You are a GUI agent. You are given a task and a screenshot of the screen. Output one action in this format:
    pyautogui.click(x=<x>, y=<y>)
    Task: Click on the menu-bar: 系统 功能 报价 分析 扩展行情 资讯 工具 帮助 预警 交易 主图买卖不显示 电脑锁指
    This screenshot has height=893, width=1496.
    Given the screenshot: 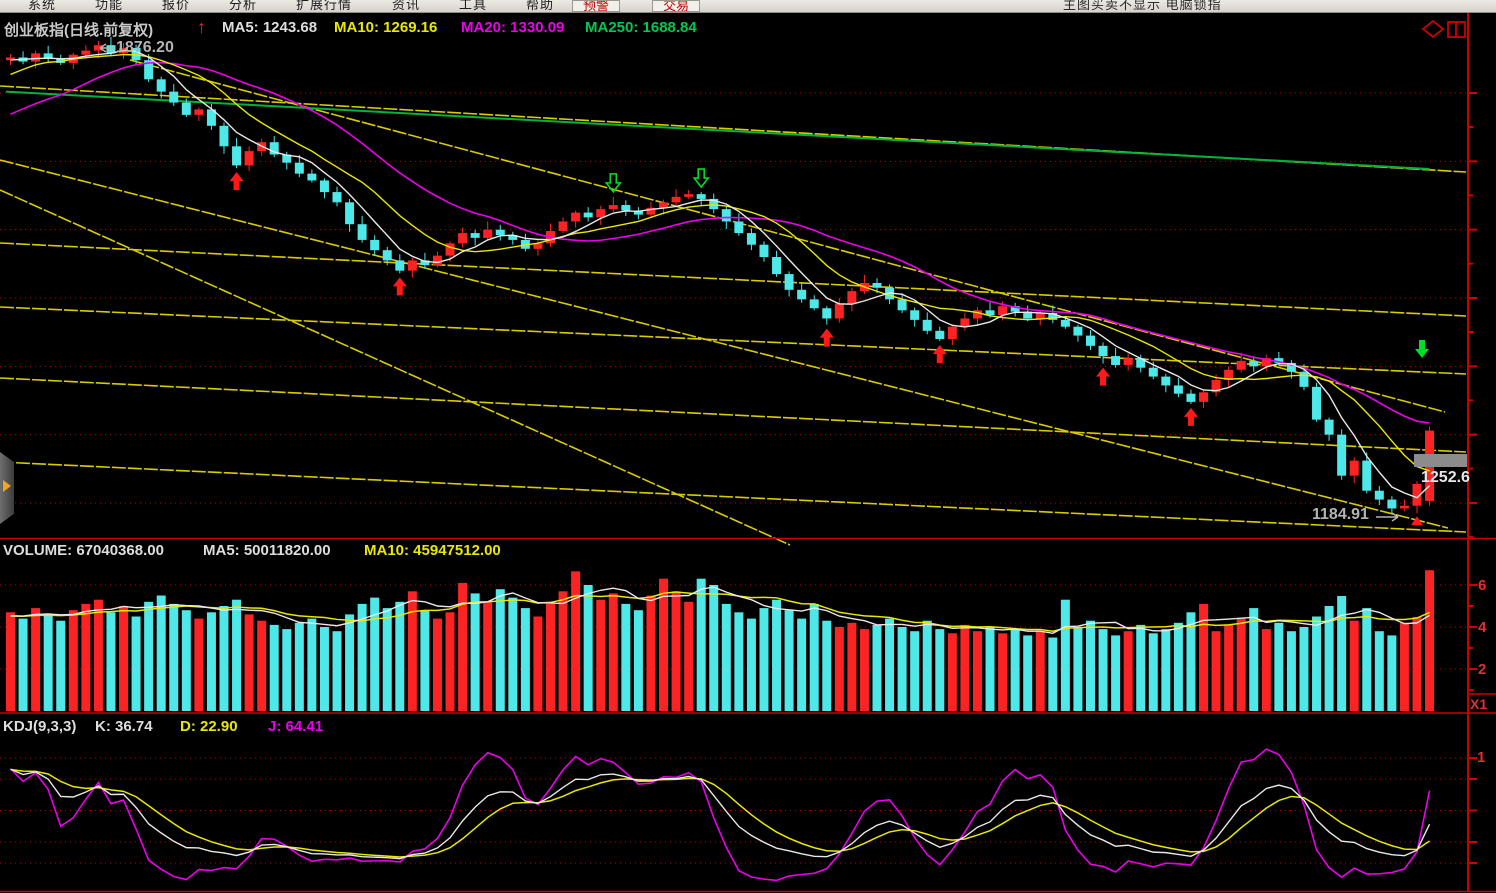 What is the action you would take?
    pyautogui.click(x=748, y=6)
    